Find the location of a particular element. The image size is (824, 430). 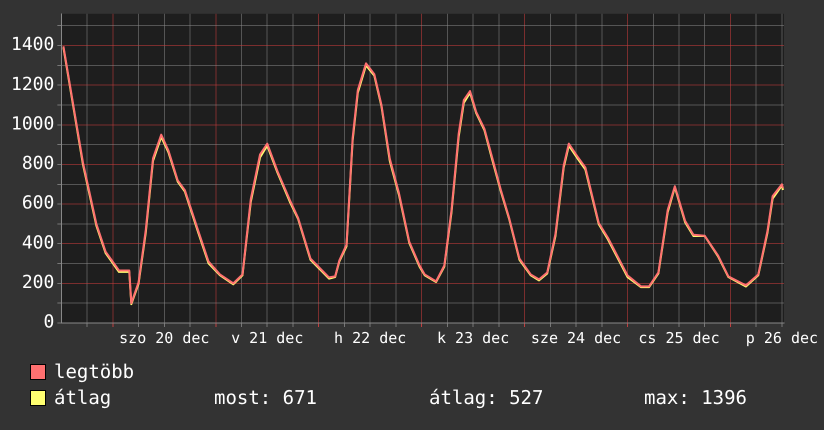

y-tick-label: 0 is located at coordinates (49, 322).